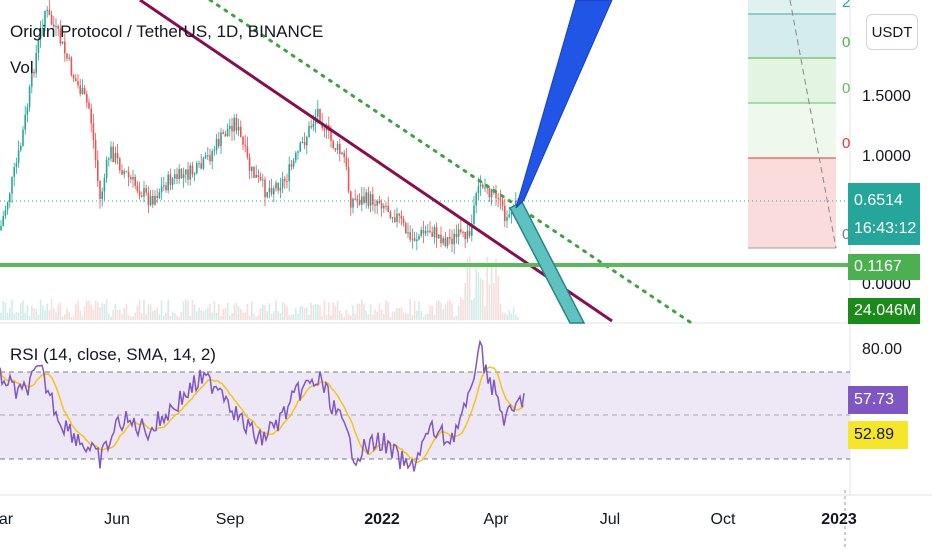  Describe the element at coordinates (892, 32) in the screenshot. I see `currency-button: USDT` at that location.